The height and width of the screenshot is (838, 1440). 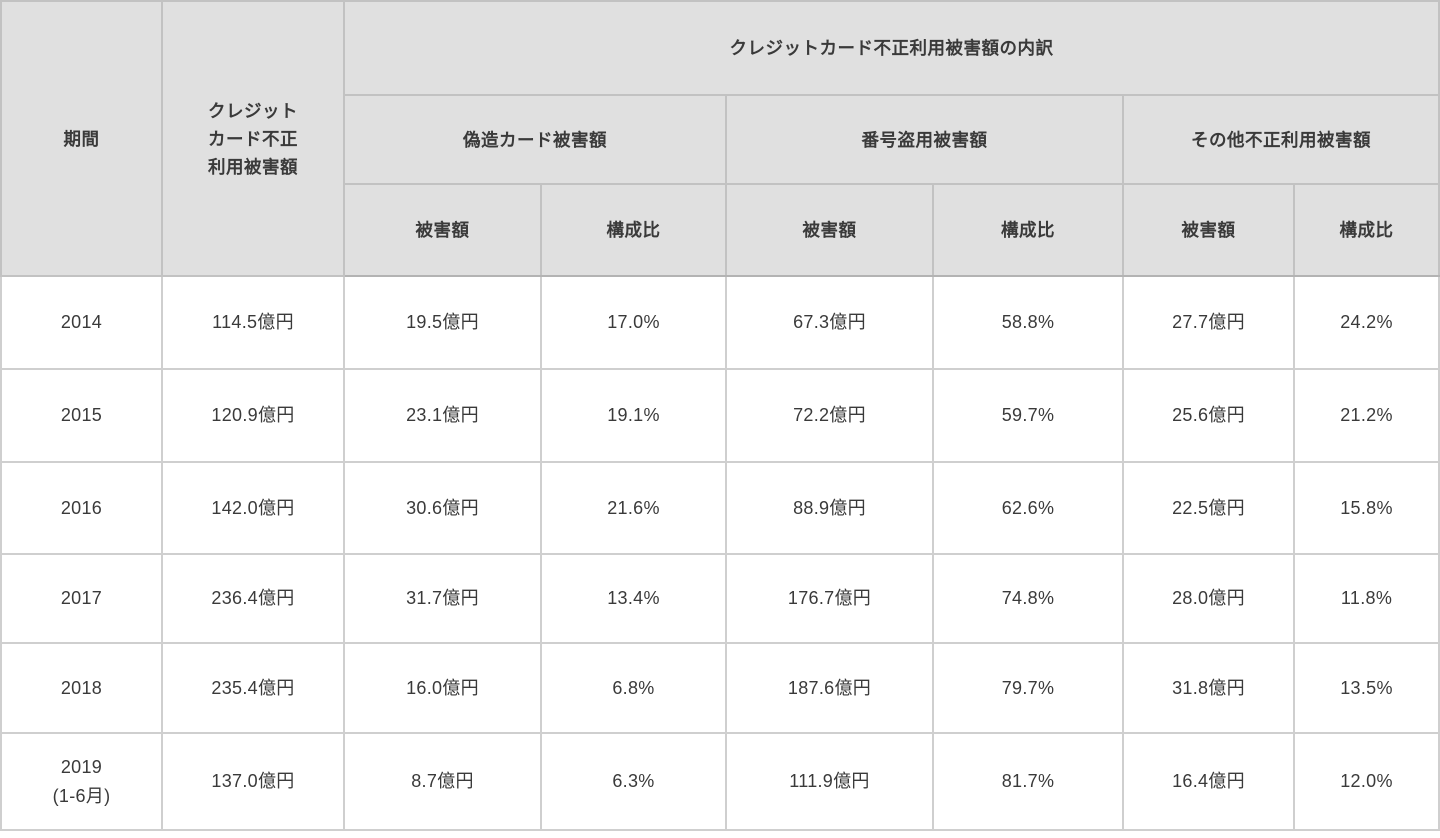 I want to click on cell-total-damage: 137.0億円, so click(x=253, y=781).